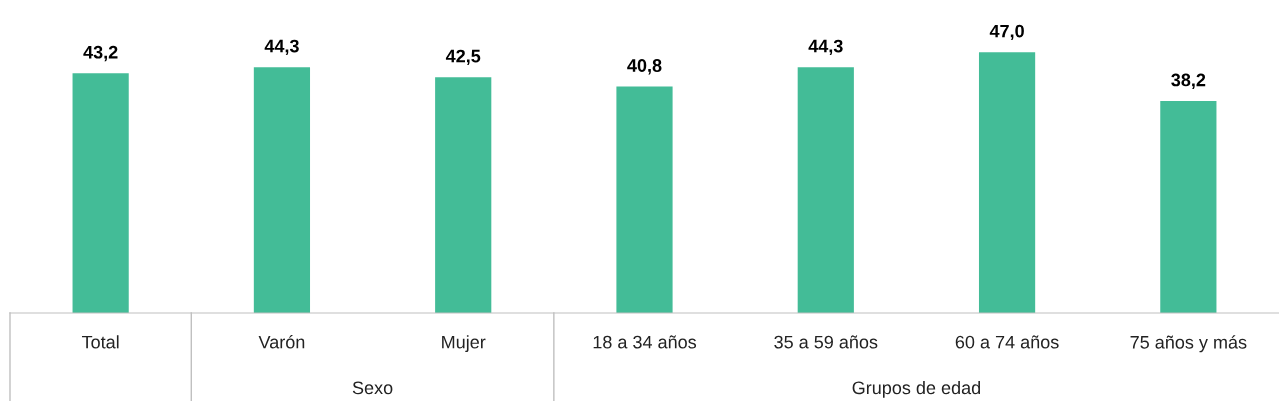 This screenshot has width=1279, height=401. I want to click on data-label: 42,5, so click(463, 57).